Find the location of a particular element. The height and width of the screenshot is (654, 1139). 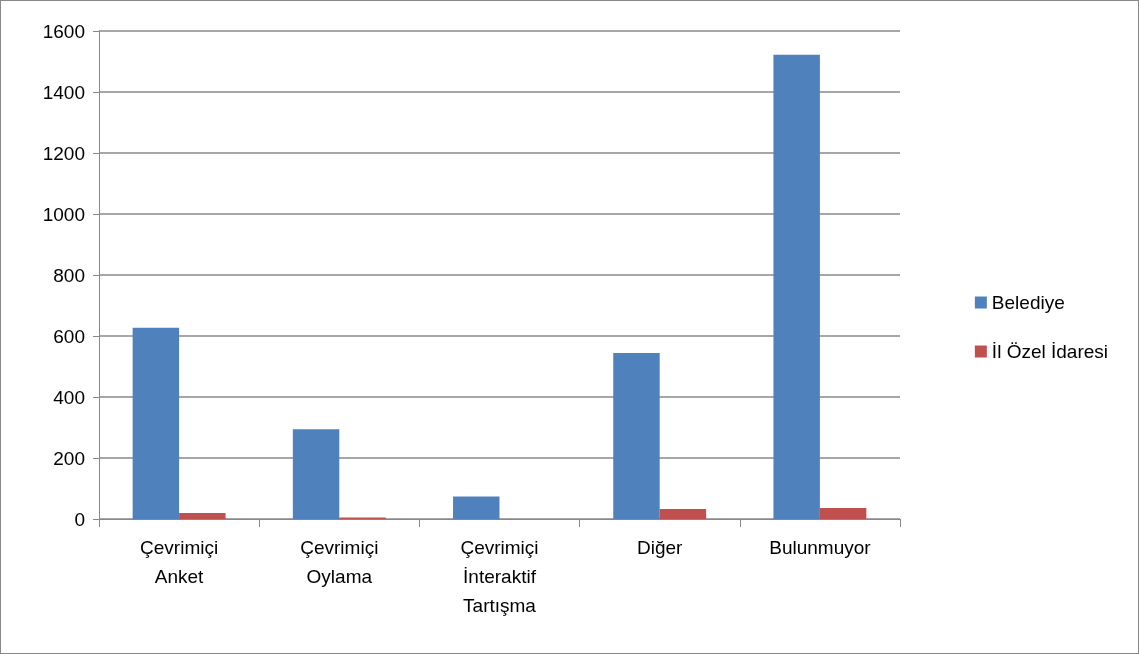

y-tick-label: 0 is located at coordinates (79, 519).